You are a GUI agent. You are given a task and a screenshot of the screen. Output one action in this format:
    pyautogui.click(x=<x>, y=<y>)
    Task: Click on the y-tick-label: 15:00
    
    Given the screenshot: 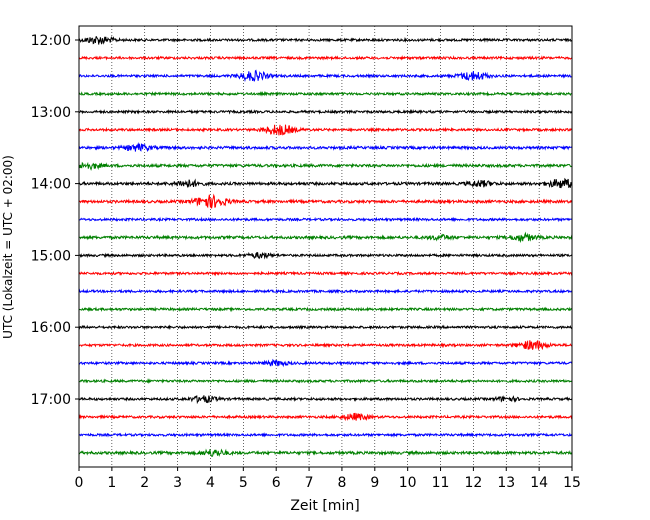 What is the action you would take?
    pyautogui.click(x=51, y=256)
    